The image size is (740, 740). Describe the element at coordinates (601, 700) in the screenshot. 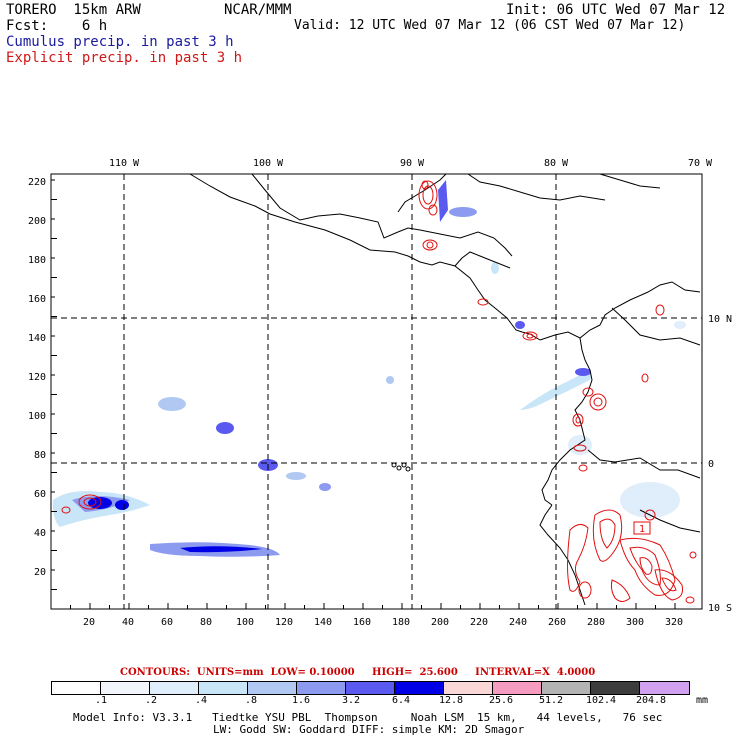

I see `legend-label: 102.4` at that location.